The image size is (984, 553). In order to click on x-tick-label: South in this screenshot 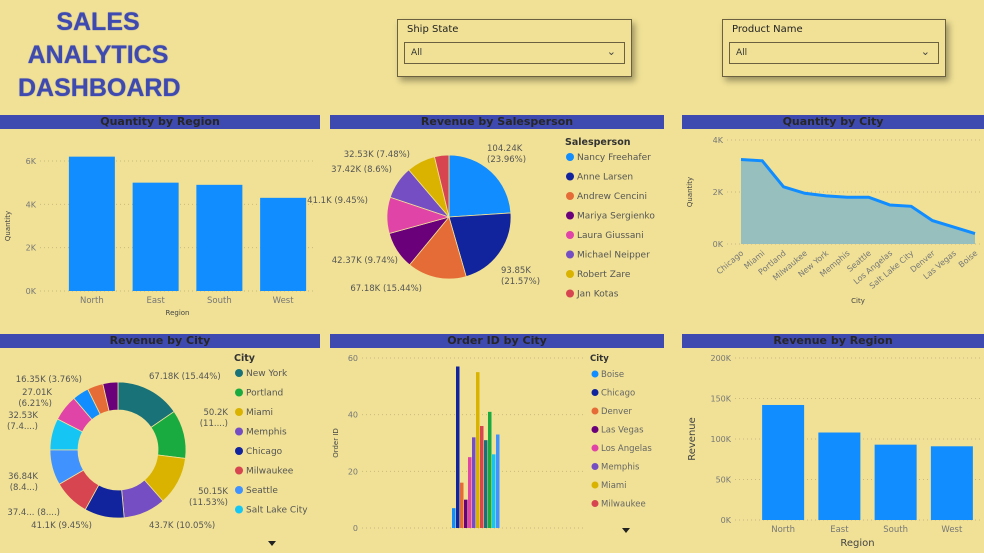, I will do `click(219, 301)`.